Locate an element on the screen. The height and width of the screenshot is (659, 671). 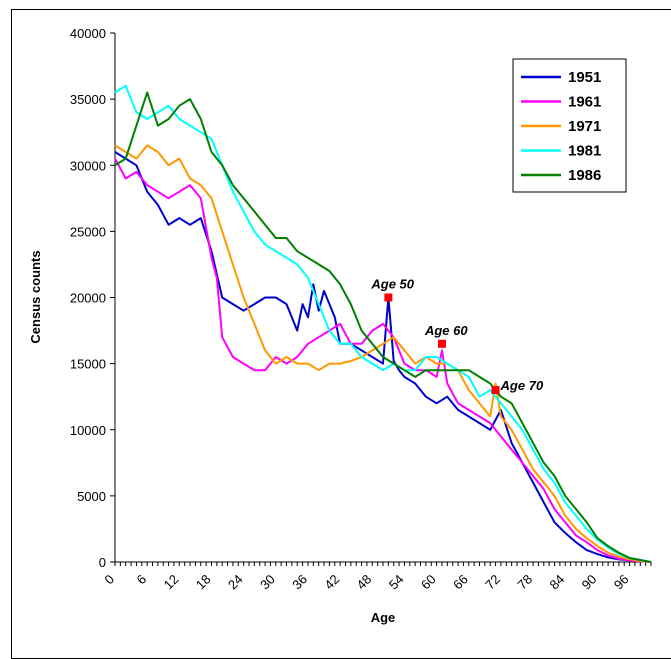
x-tick-label: 0 is located at coordinates (109, 580).